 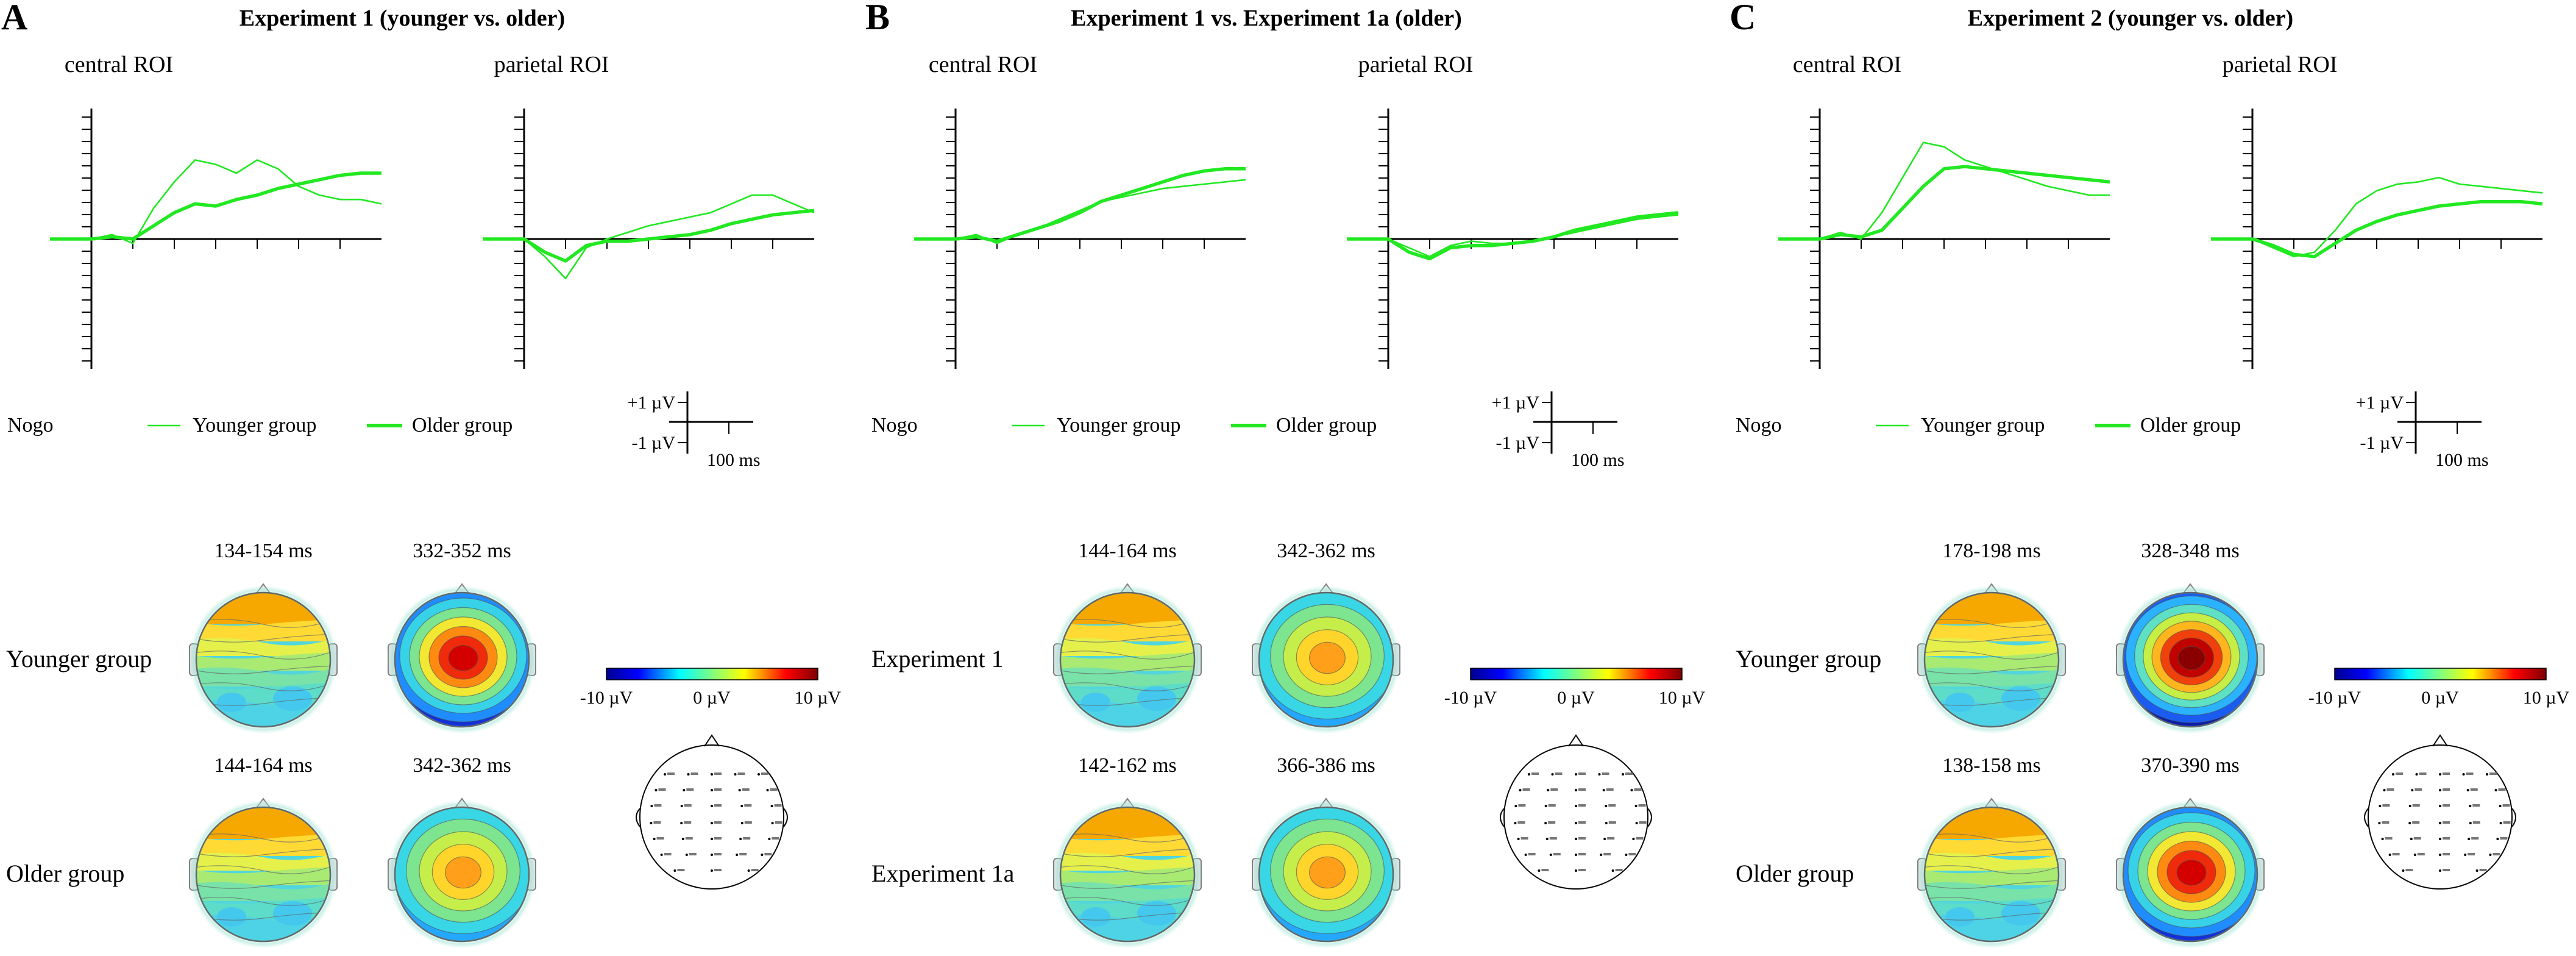 I want to click on electrode-layout-icon, so click(x=1576, y=812).